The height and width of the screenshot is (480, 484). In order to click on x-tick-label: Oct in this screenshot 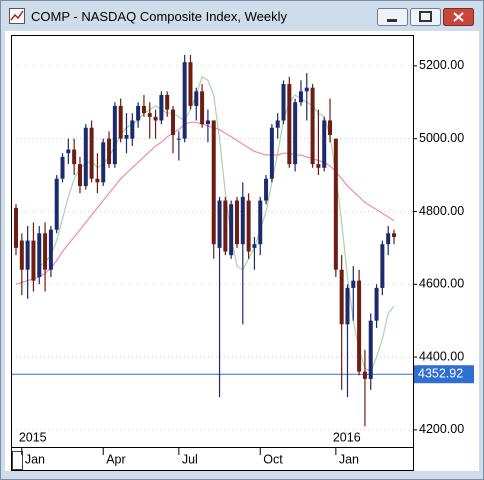, I will do `click(273, 459)`.